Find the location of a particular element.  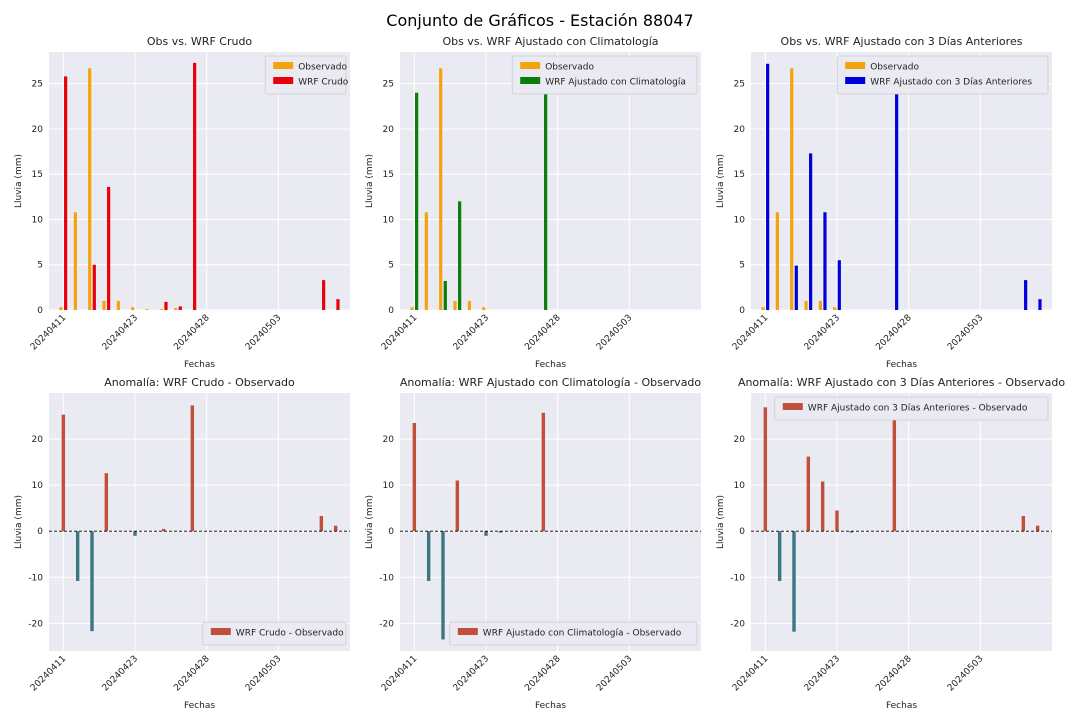

legend: Observado WRF Crudo is located at coordinates (306, 75).